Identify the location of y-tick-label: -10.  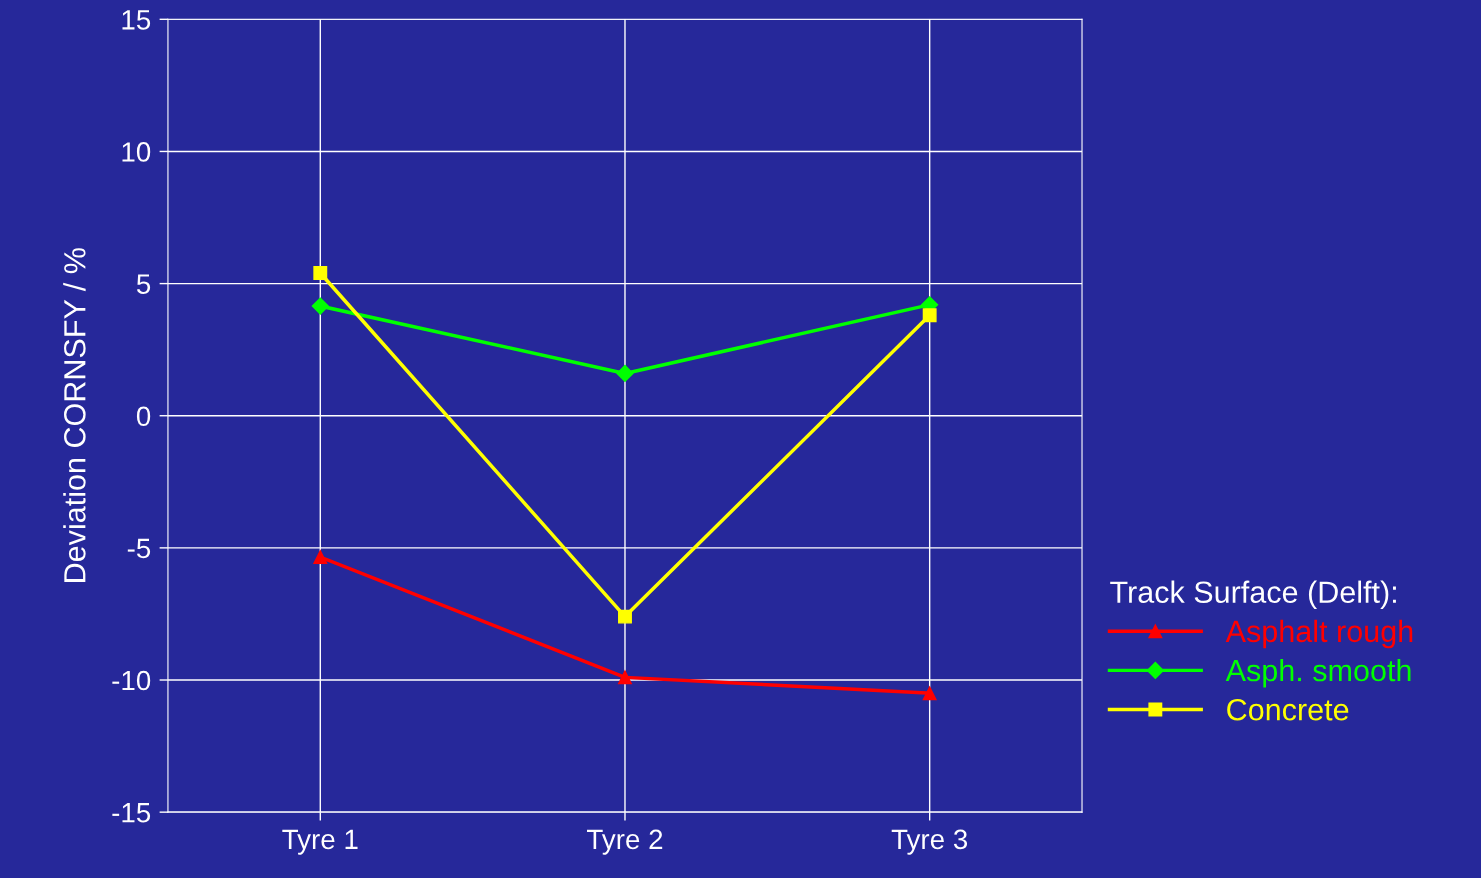
(131, 680).